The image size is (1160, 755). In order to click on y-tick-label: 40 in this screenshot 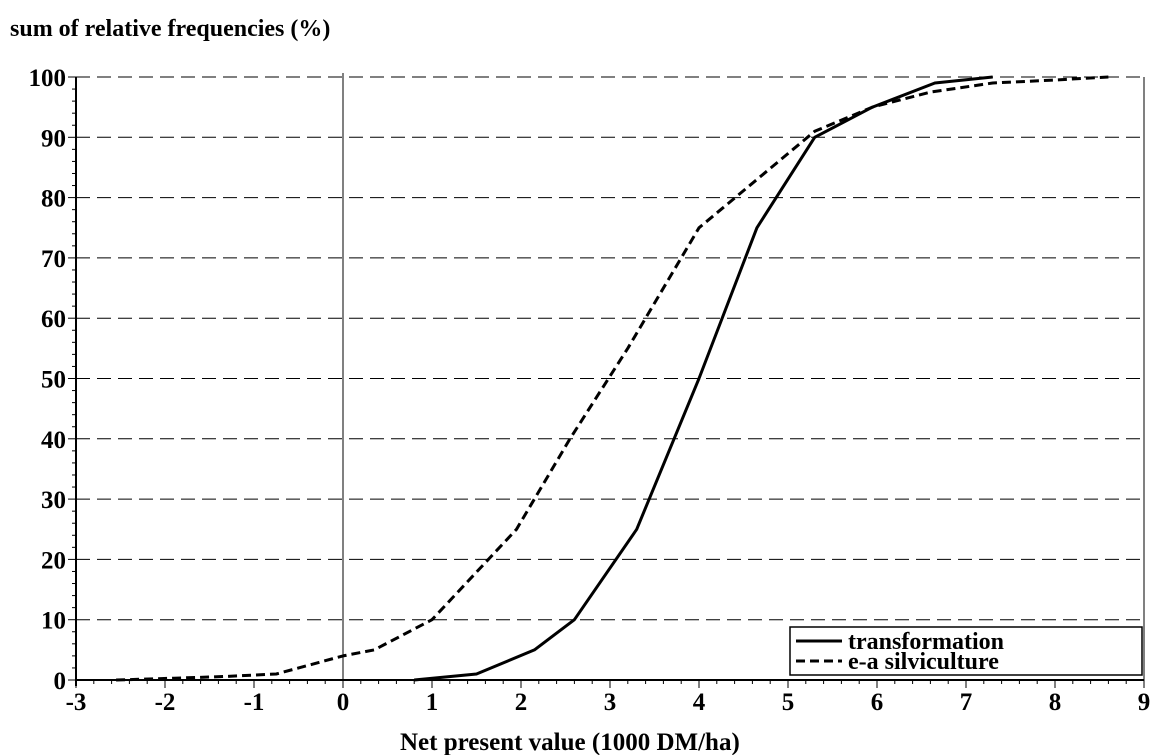, I will do `click(53, 440)`.